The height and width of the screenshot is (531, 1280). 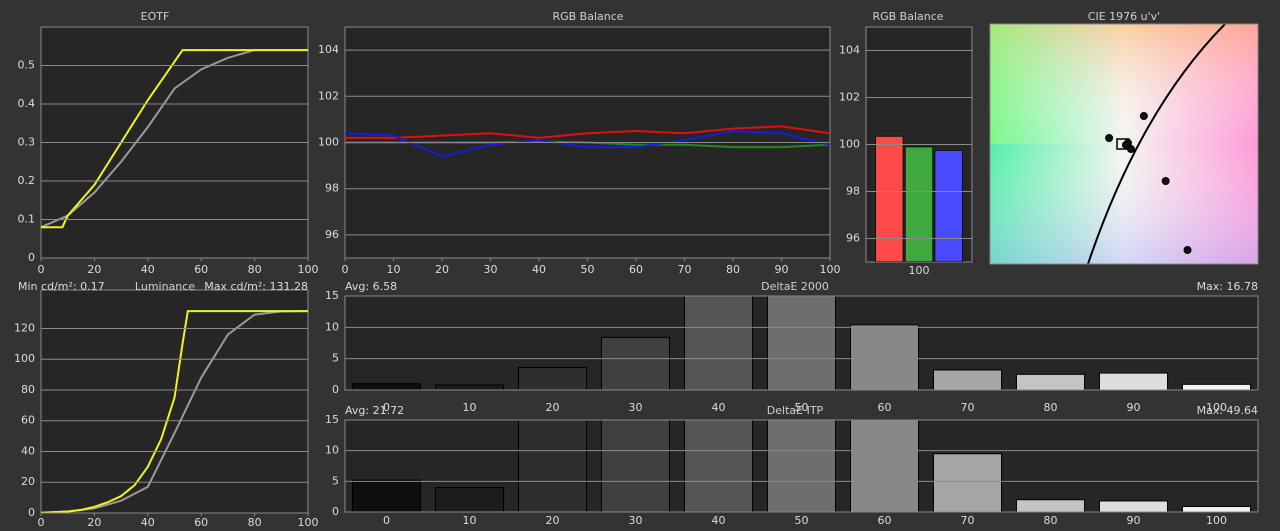 I want to click on chart-title: DeltaE 2000, so click(x=795, y=286).